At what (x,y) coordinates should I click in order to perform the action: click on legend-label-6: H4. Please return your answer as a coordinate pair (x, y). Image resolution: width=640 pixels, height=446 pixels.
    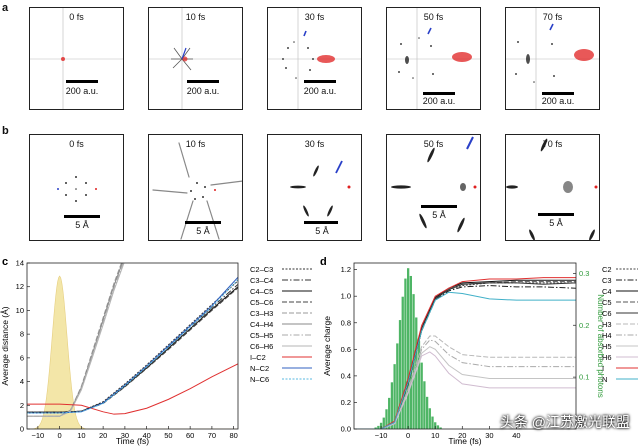
    Looking at the image, I should click on (607, 335).